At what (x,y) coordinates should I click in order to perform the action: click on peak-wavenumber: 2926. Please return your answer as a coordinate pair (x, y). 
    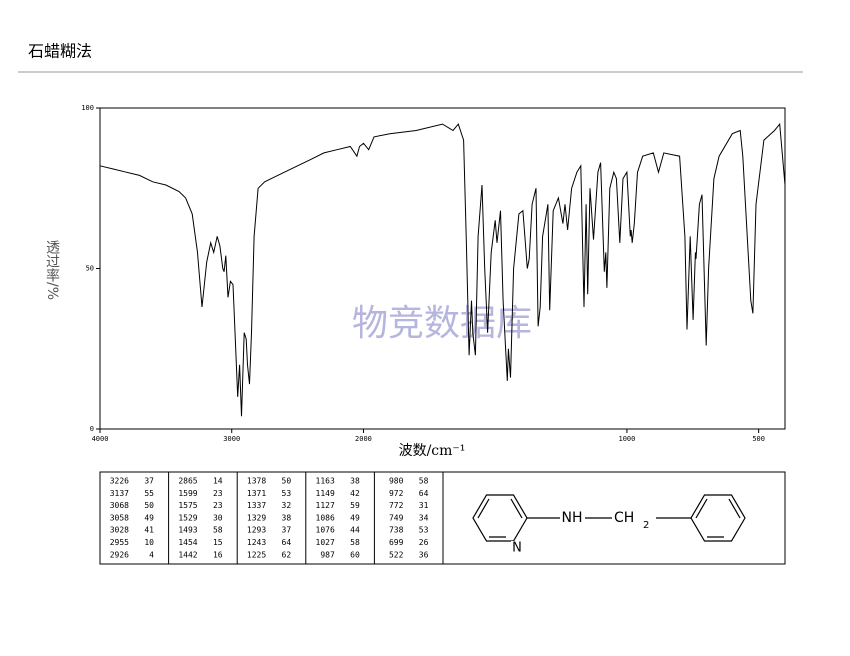
    Looking at the image, I should click on (119, 554).